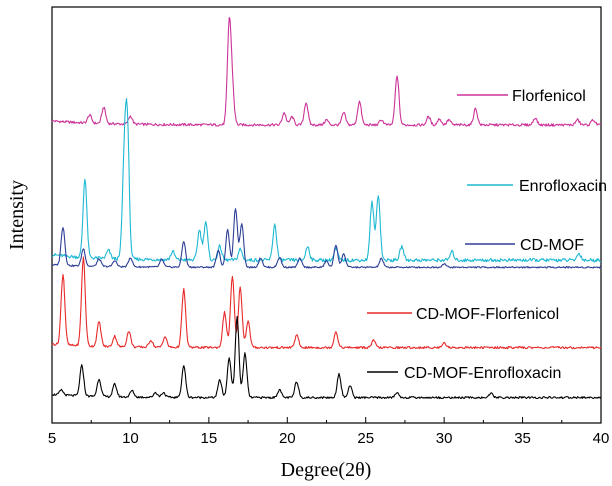  I want to click on x-tick-label: 40, so click(601, 438).